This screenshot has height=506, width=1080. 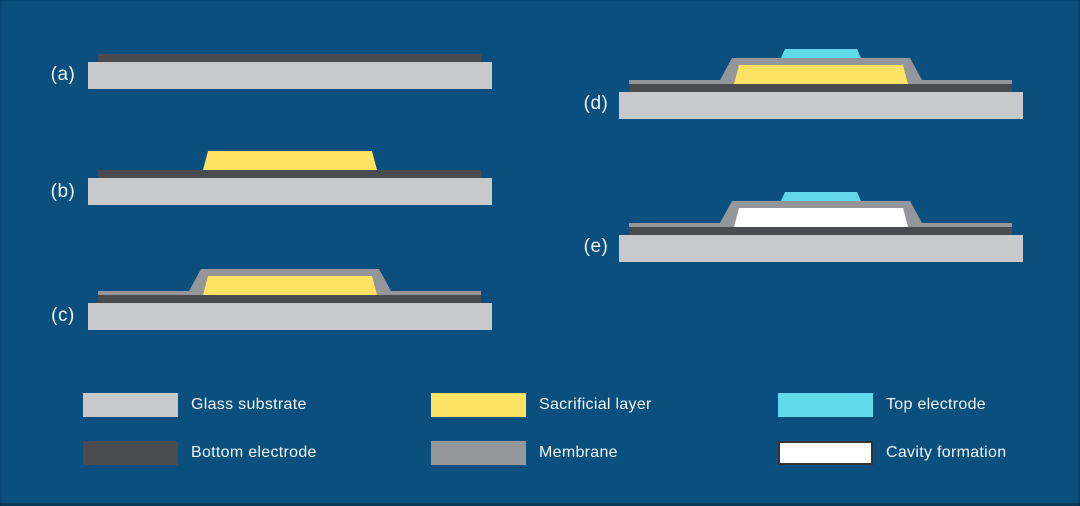 What do you see at coordinates (946, 452) in the screenshot?
I see `legend-label: Cavity formation` at bounding box center [946, 452].